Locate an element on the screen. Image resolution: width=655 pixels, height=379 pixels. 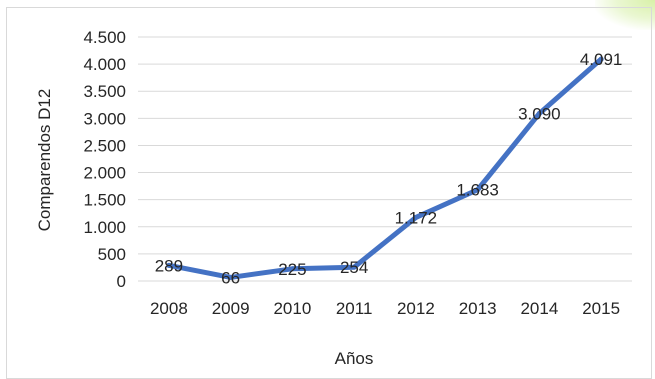
x-tick-label: 2008 is located at coordinates (169, 308).